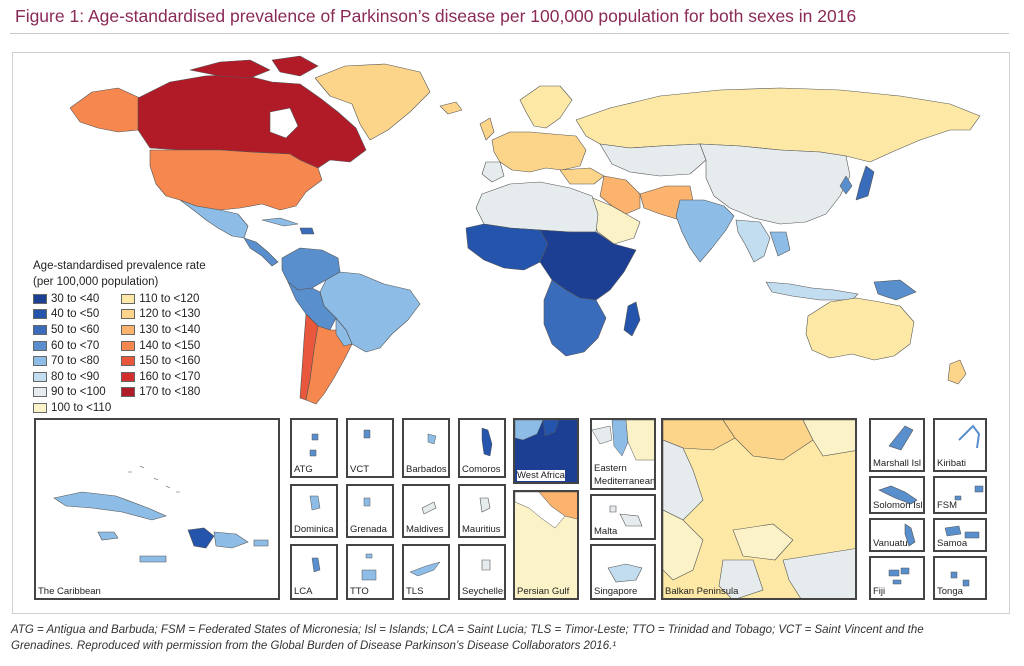 This screenshot has height=666, width=1024. Describe the element at coordinates (901, 438) in the screenshot. I see `marshall-map` at that location.